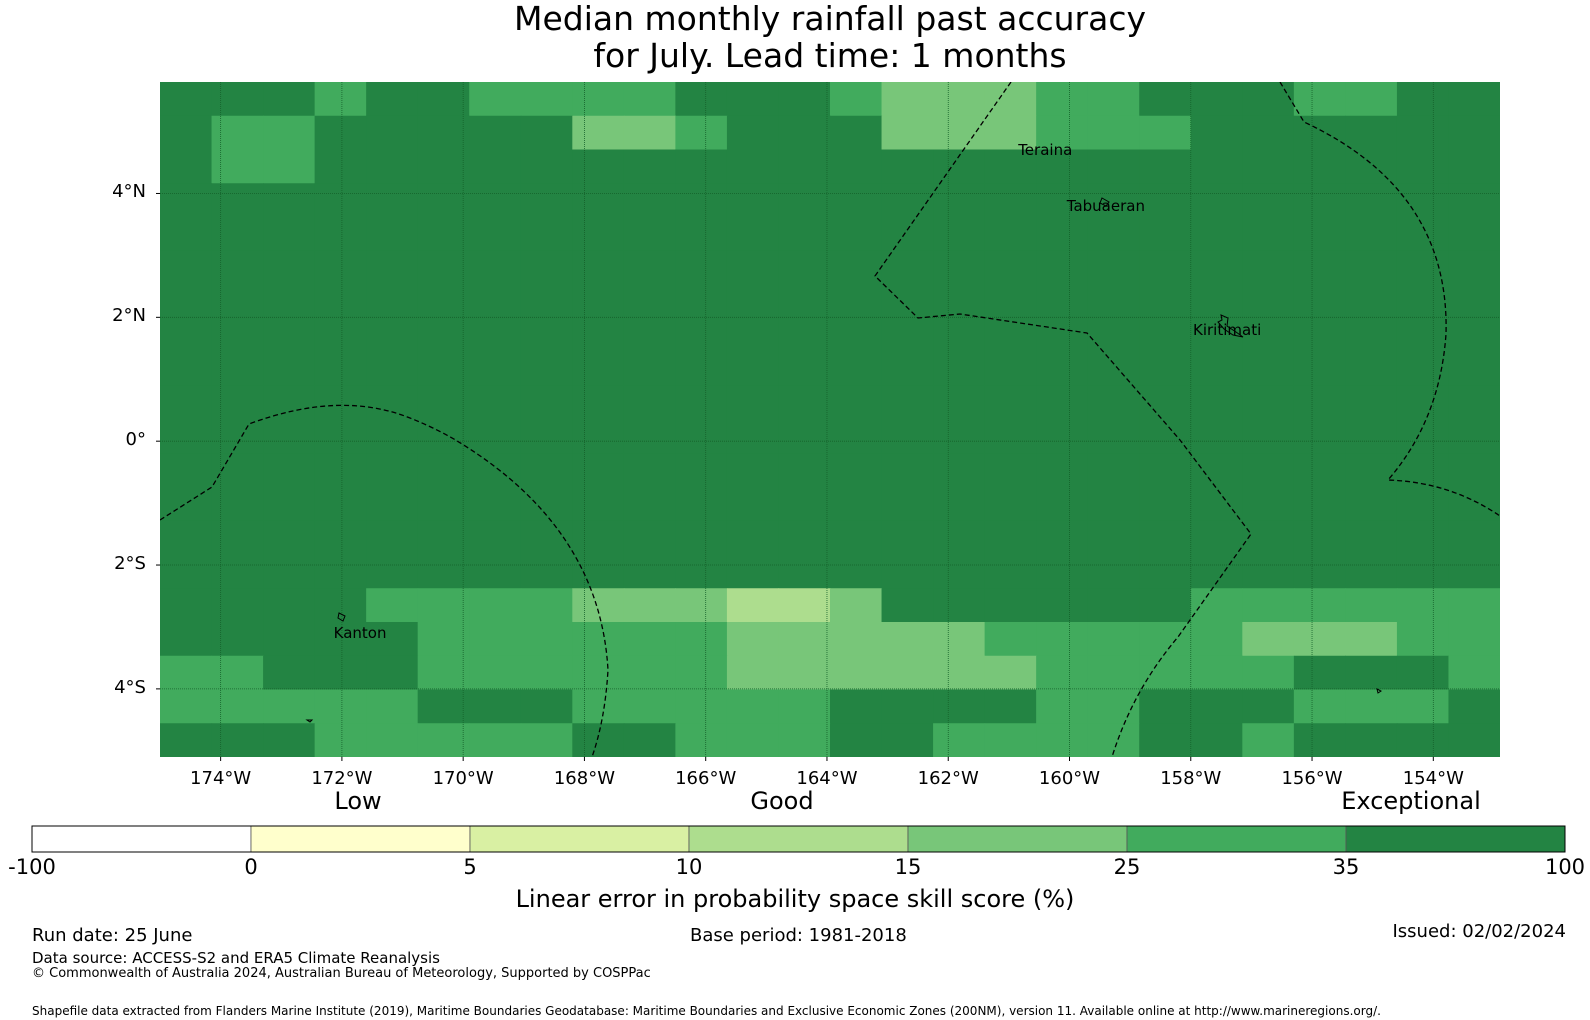 The image size is (1590, 1020). What do you see at coordinates (706, 778) in the screenshot?
I see `longitude-label: 166°W` at bounding box center [706, 778].